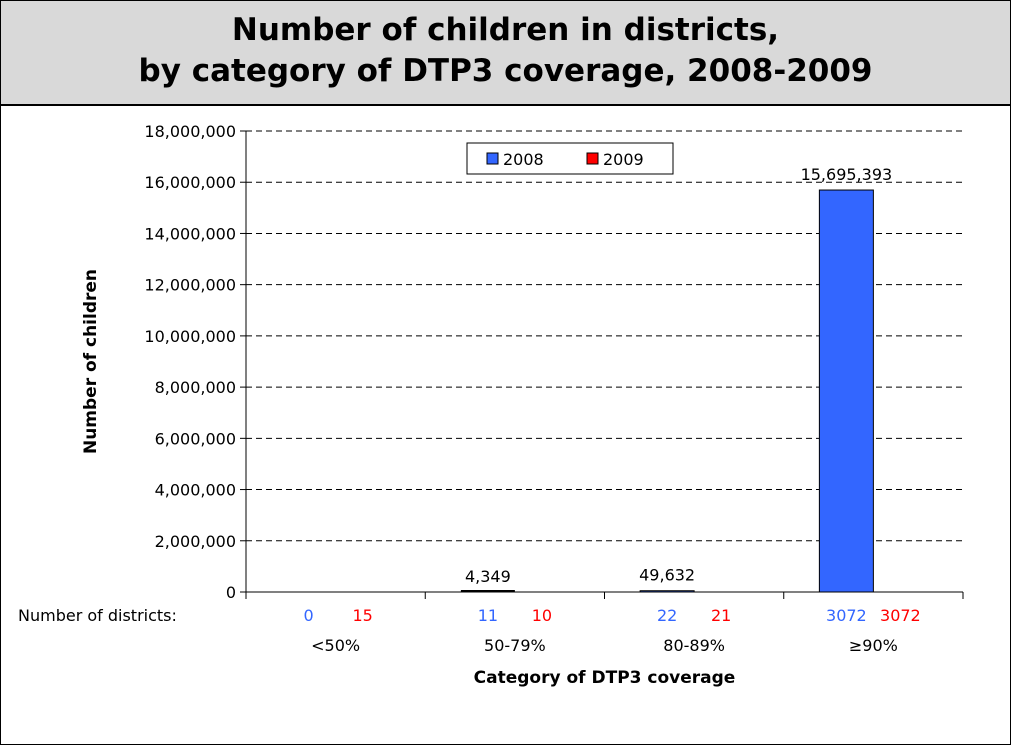 The width and height of the screenshot is (1011, 745). I want to click on districts-row-label: Number of districts:, so click(97, 615).